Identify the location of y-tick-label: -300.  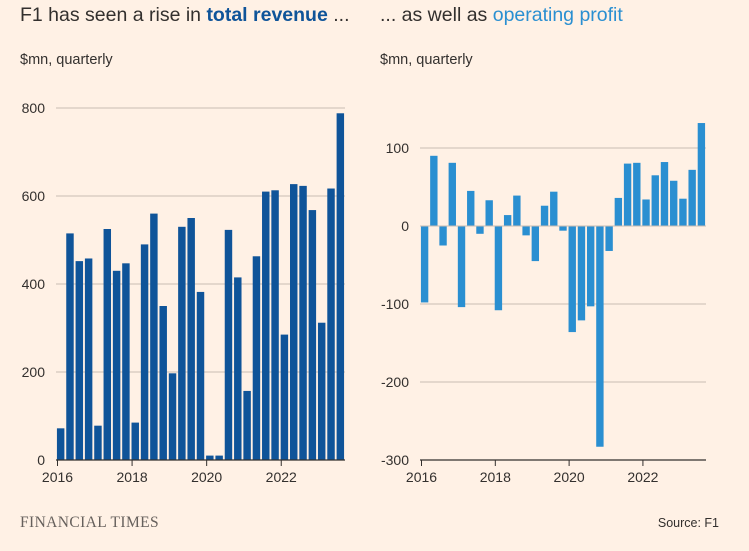
(395, 460).